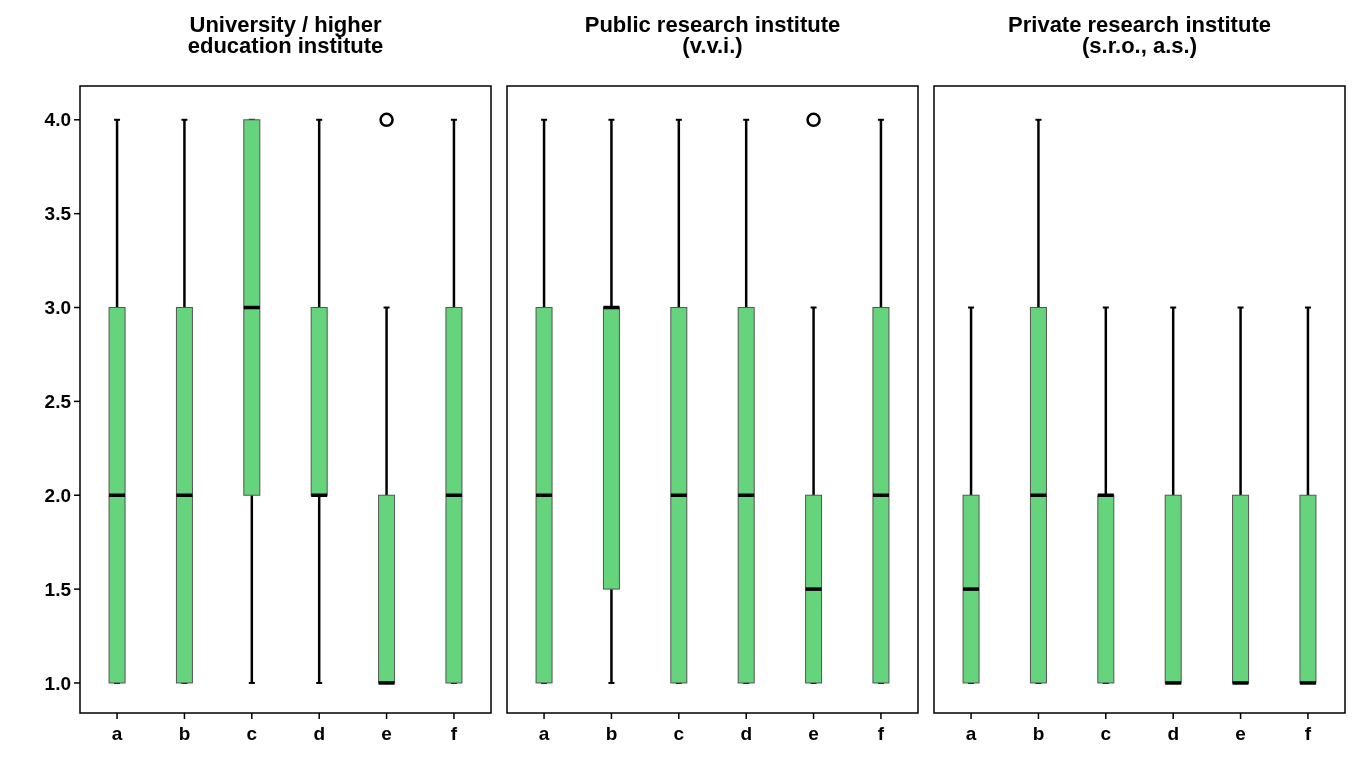  What do you see at coordinates (58, 402) in the screenshot?
I see `y-tick-label: 2.5` at bounding box center [58, 402].